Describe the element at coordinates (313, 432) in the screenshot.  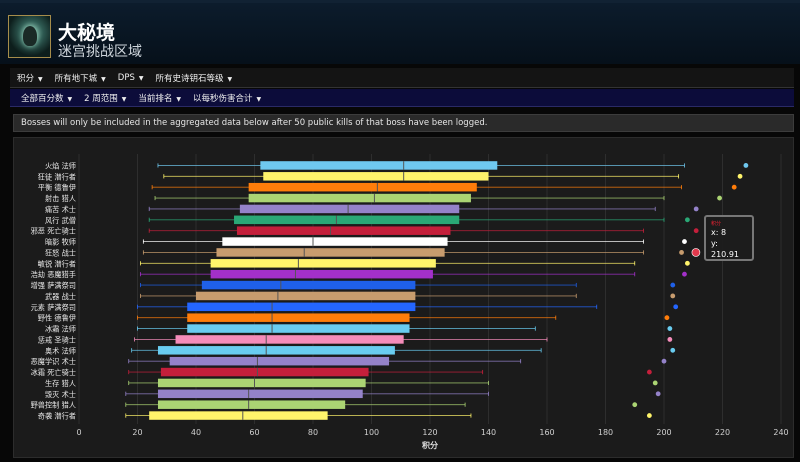
I see `x-tick-label: 80` at that location.